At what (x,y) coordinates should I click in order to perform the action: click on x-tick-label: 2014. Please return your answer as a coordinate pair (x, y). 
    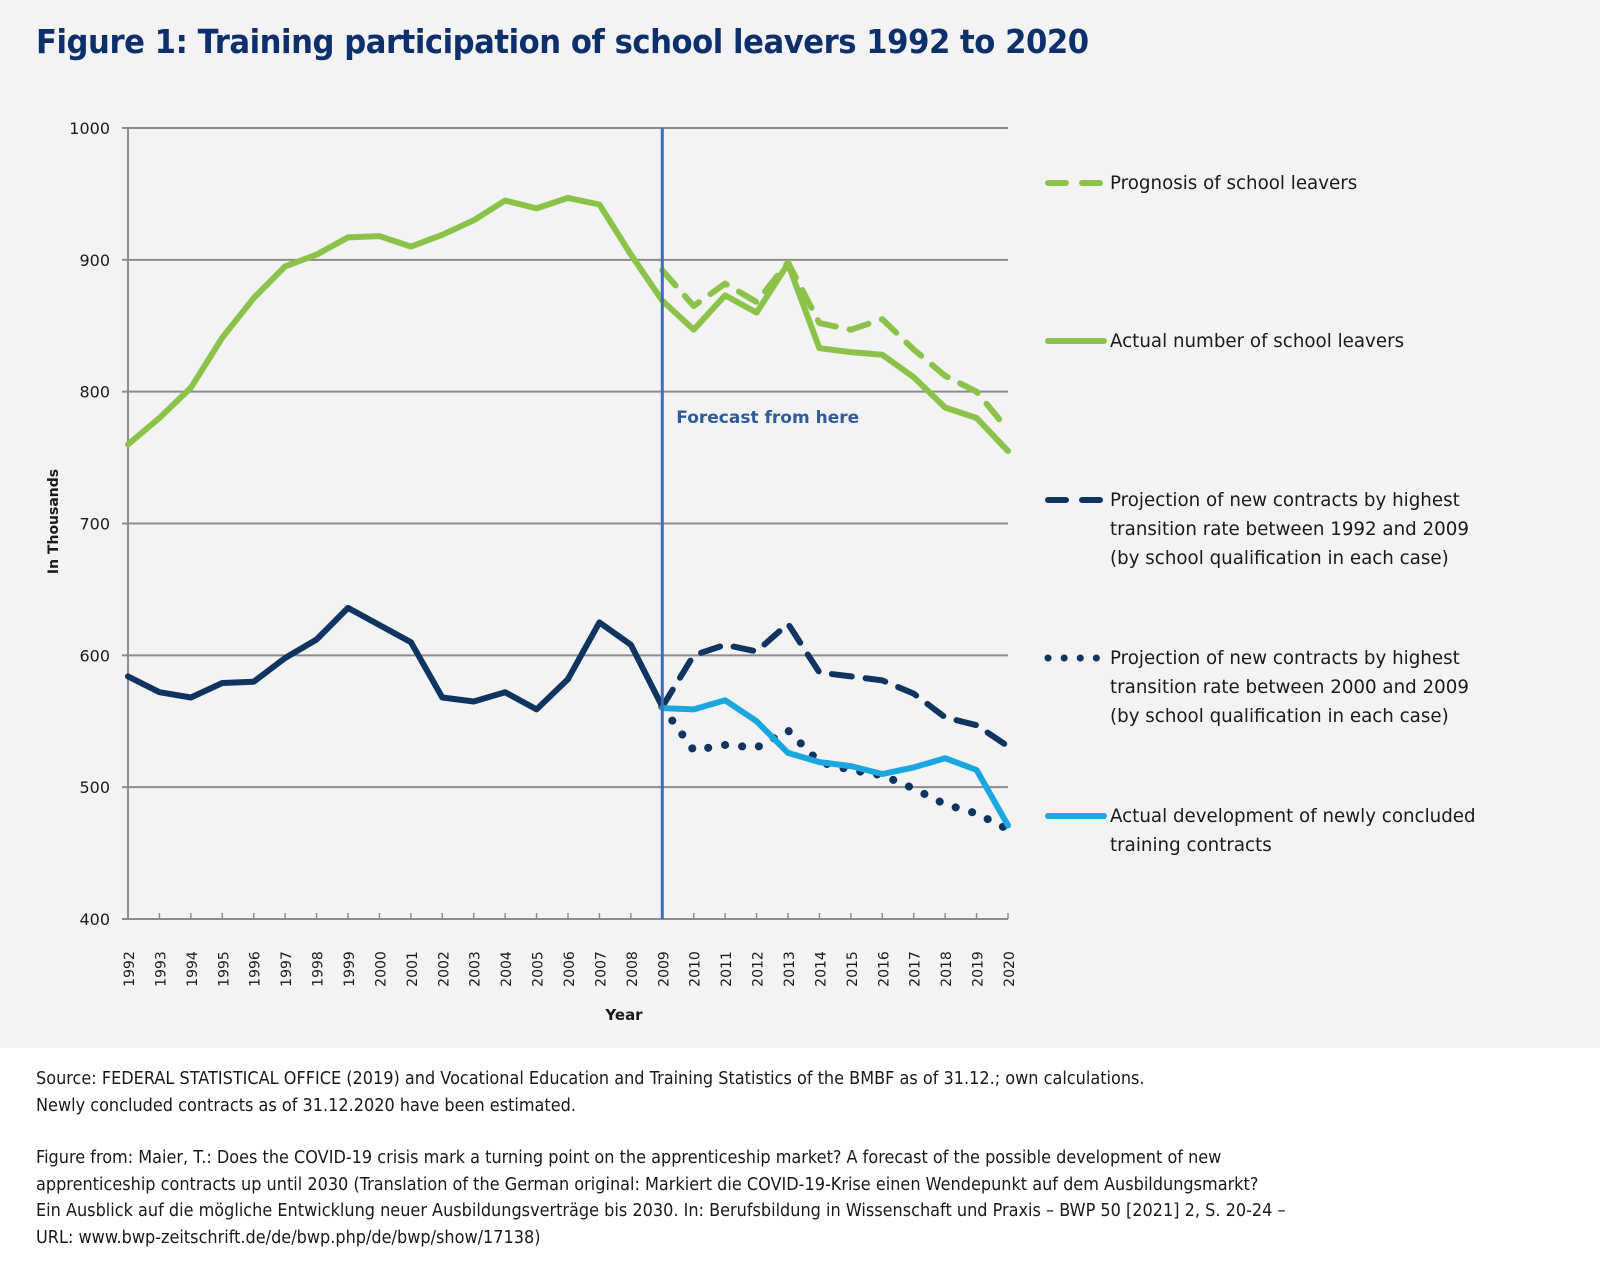
    Looking at the image, I should click on (821, 969).